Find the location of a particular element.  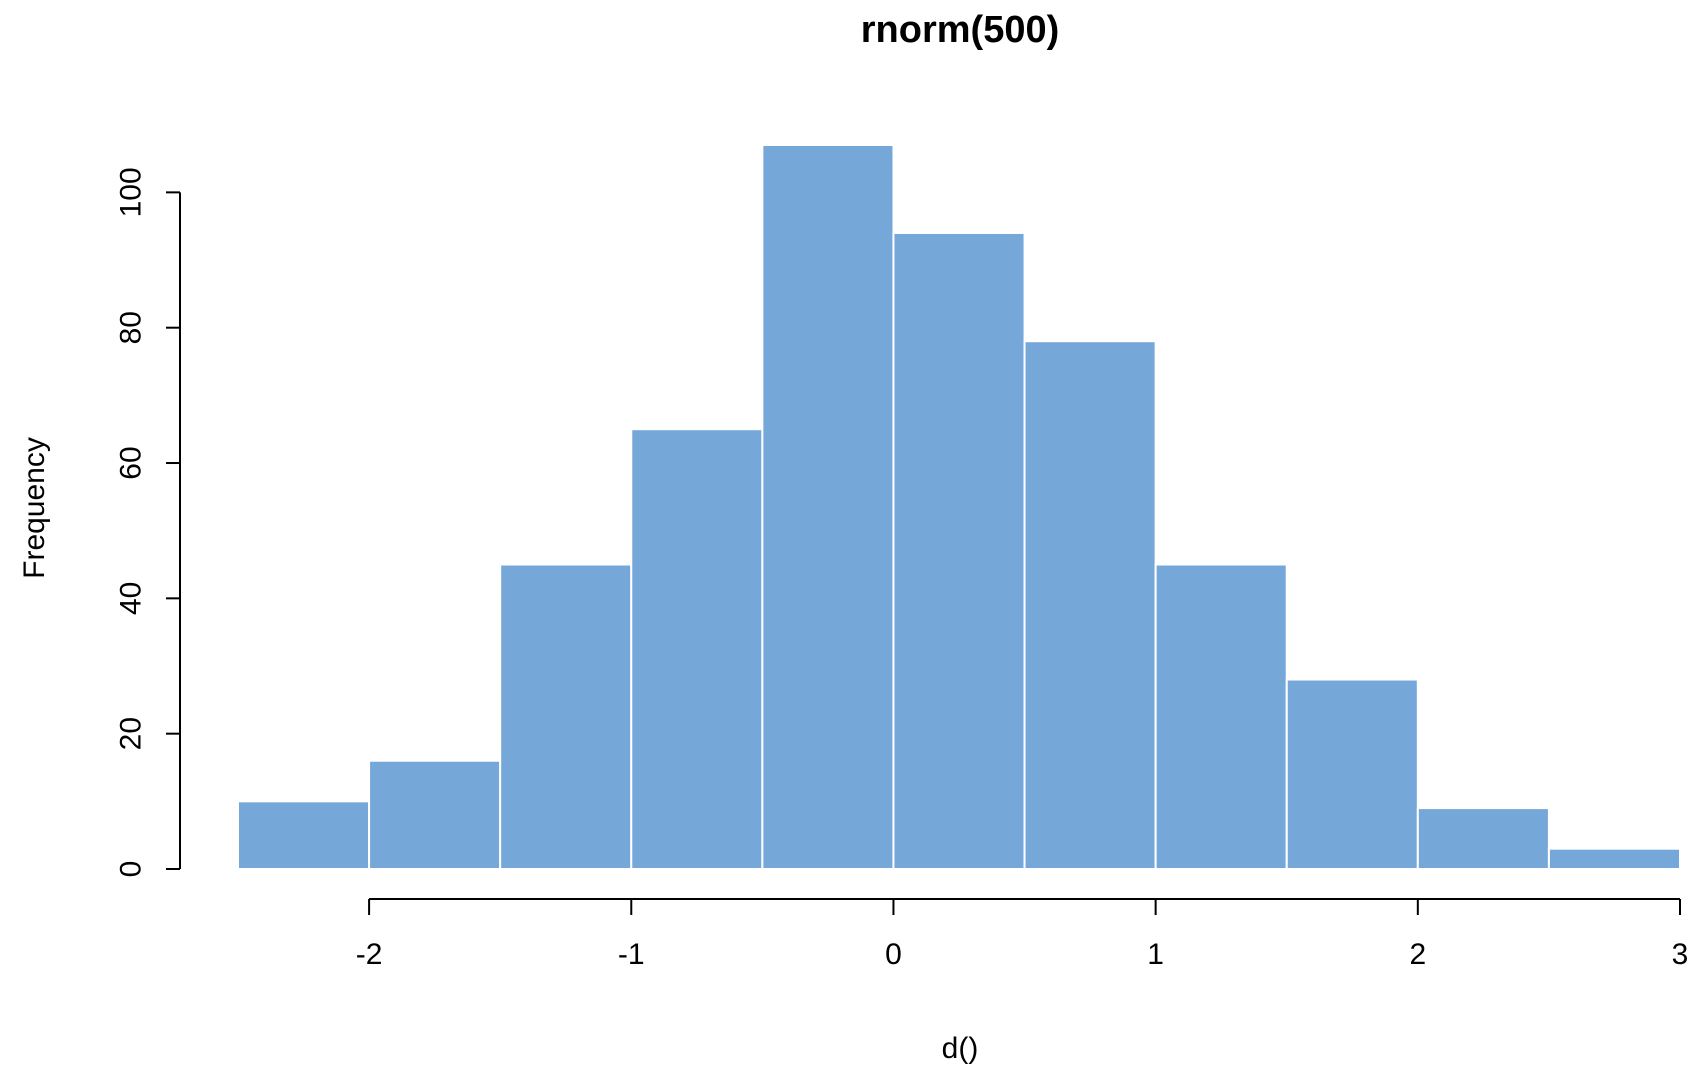

x-tick-label: 3 is located at coordinates (1680, 954).